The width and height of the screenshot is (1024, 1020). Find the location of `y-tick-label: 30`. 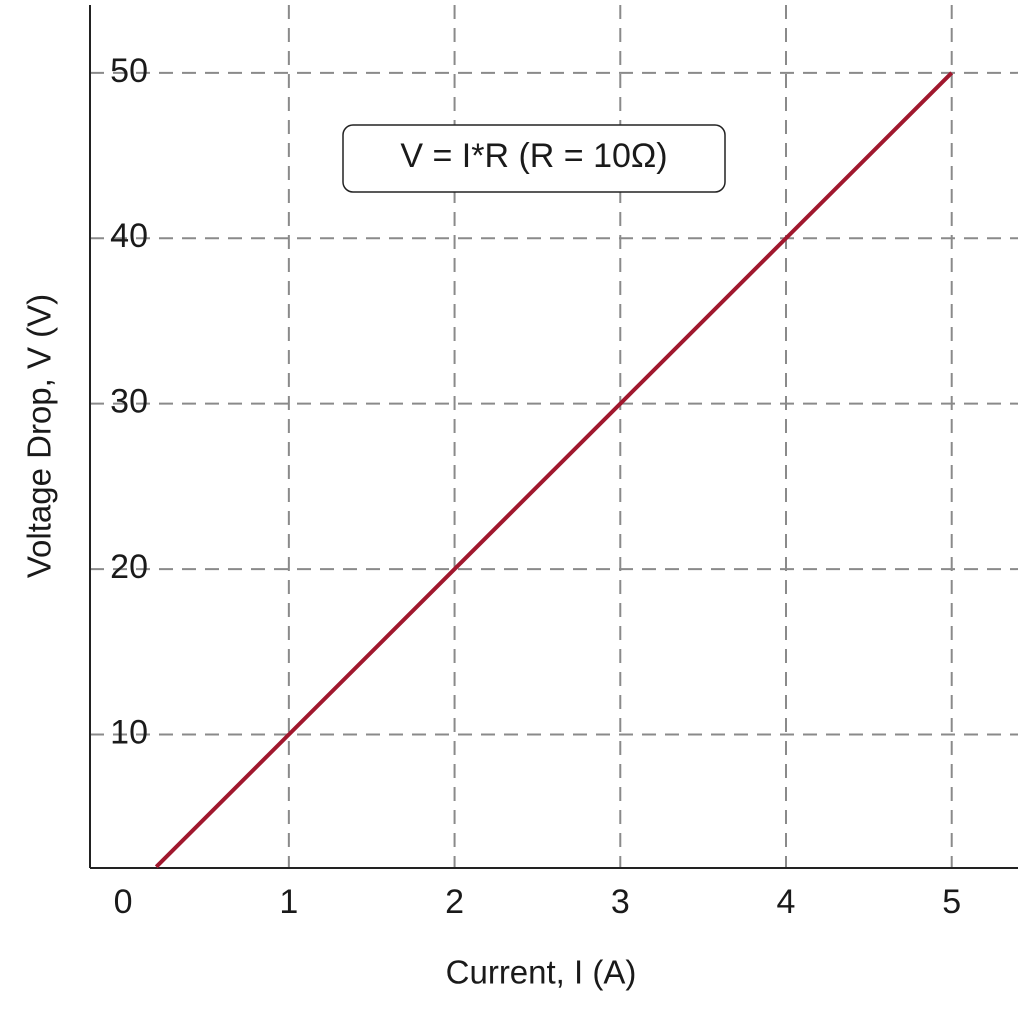

y-tick-label: 30 is located at coordinates (129, 402).